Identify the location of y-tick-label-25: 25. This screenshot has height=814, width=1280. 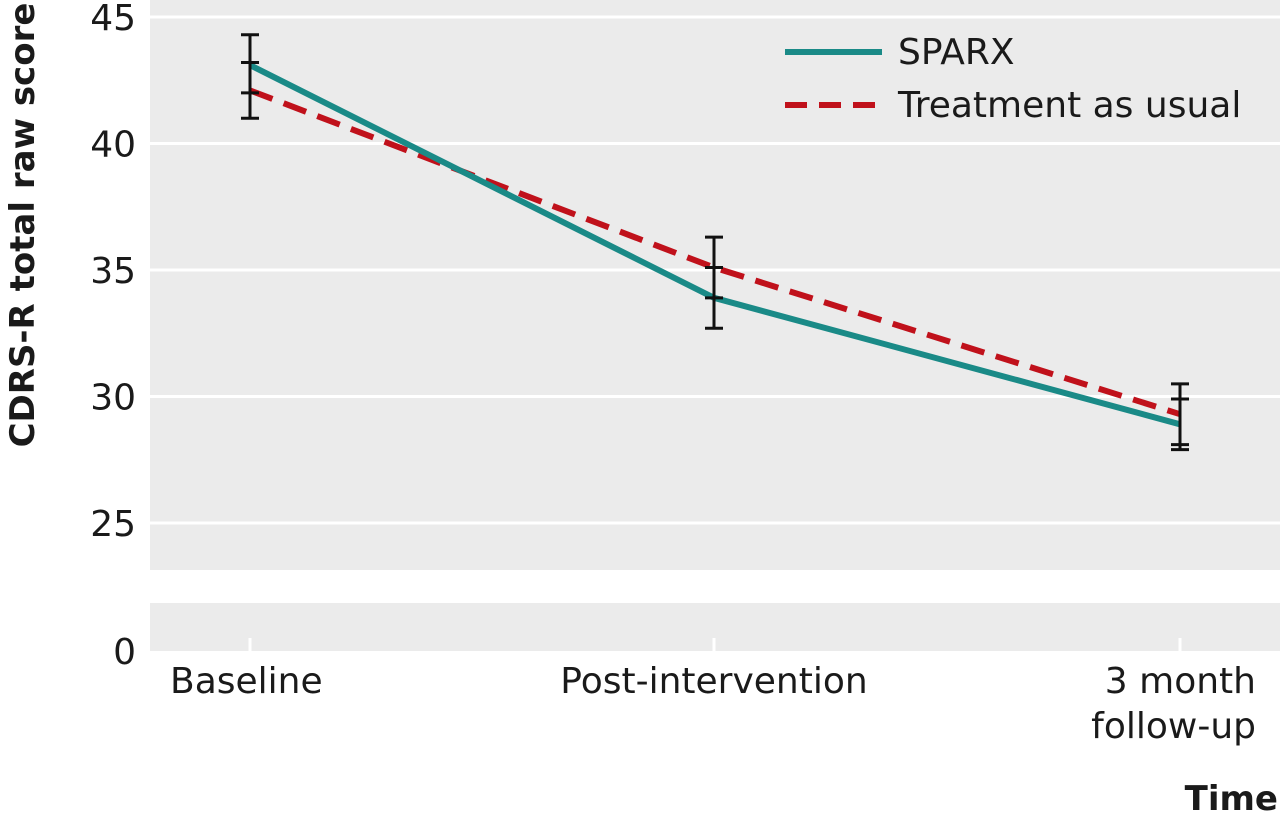
(113, 524).